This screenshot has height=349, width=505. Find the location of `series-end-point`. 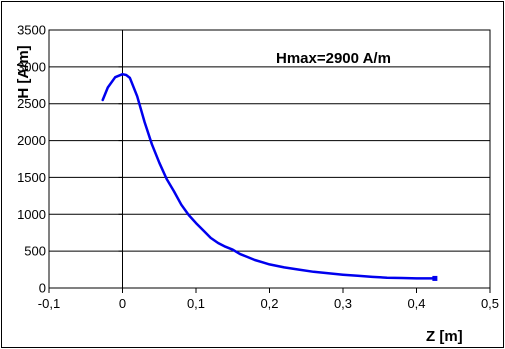

series-end-point is located at coordinates (435, 278).